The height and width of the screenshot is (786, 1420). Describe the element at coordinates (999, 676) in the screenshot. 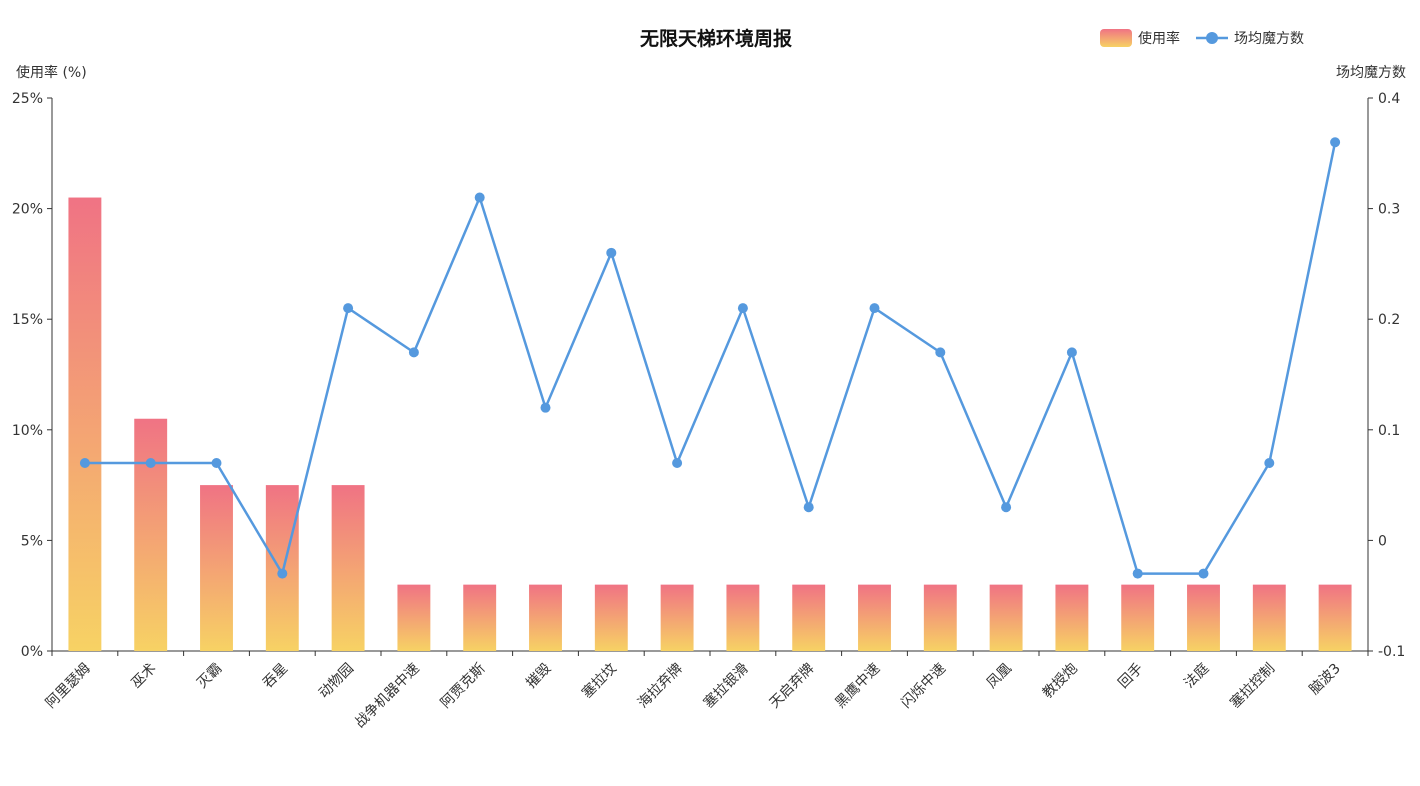

I see `x-tick-label: 凤凰` at that location.